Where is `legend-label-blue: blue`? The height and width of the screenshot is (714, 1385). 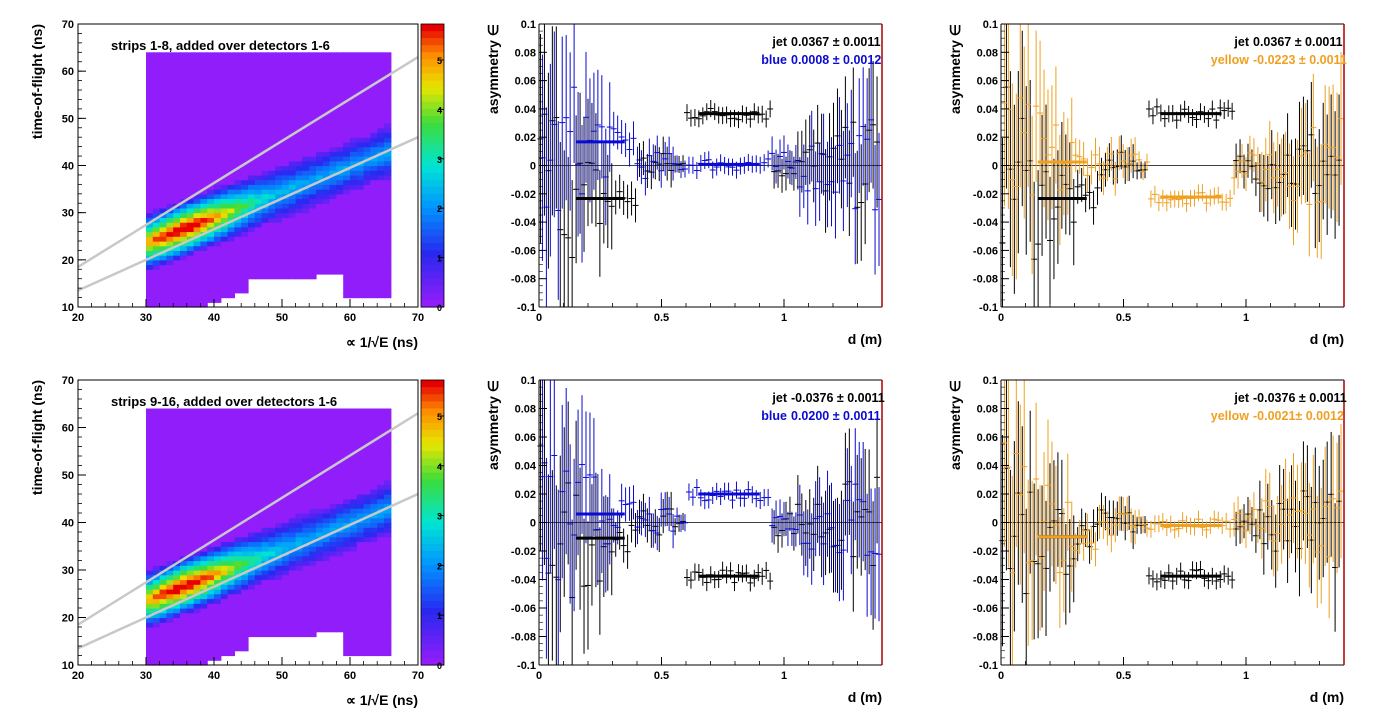
legend-label-blue: blue is located at coordinates (774, 60).